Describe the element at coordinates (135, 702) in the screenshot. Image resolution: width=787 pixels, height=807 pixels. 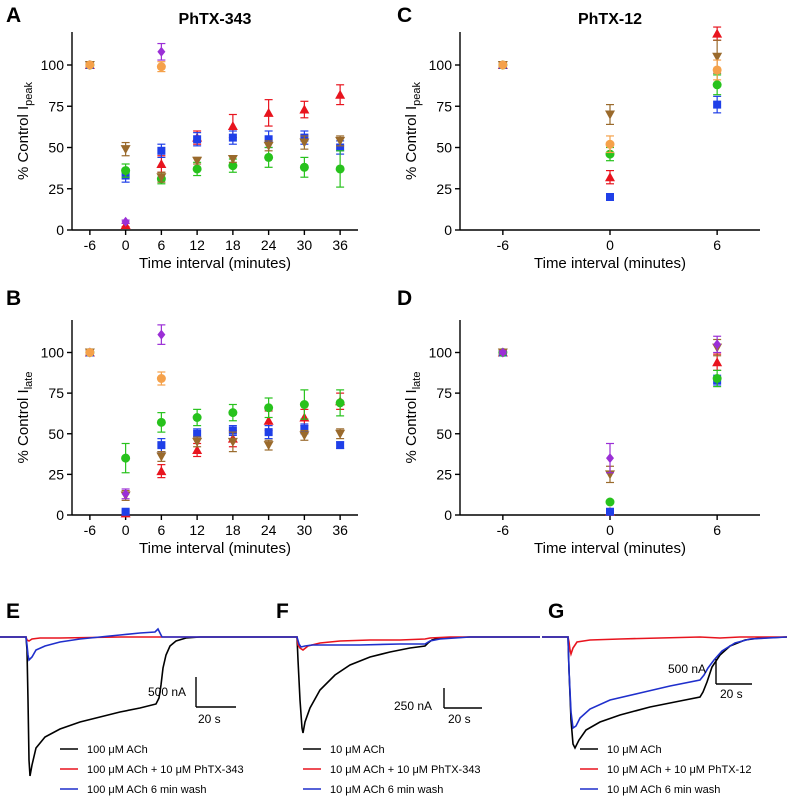
I see `panel-e-traces` at that location.